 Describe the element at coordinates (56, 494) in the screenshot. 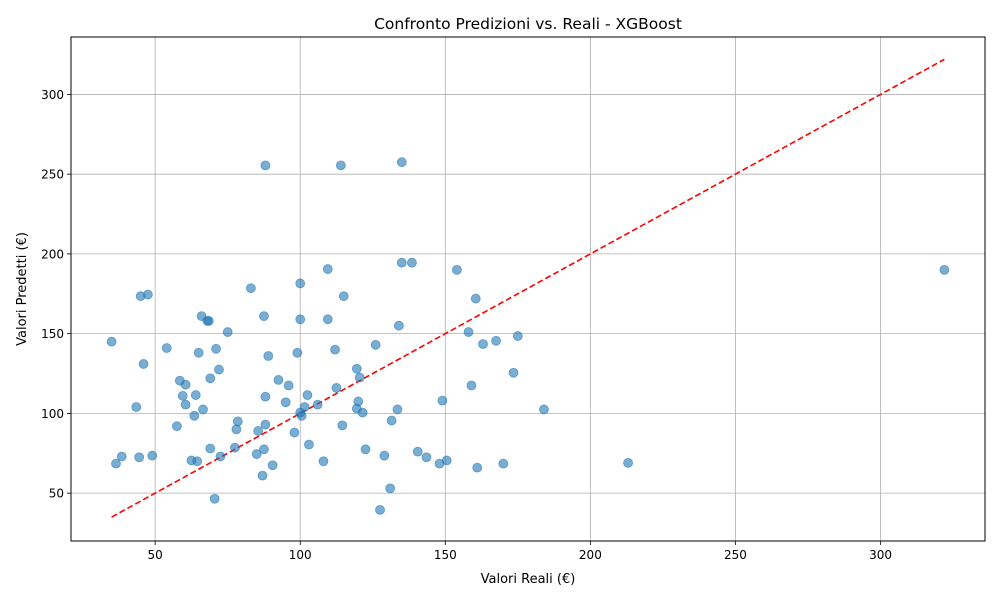

I see `y-tick-label: 50` at that location.